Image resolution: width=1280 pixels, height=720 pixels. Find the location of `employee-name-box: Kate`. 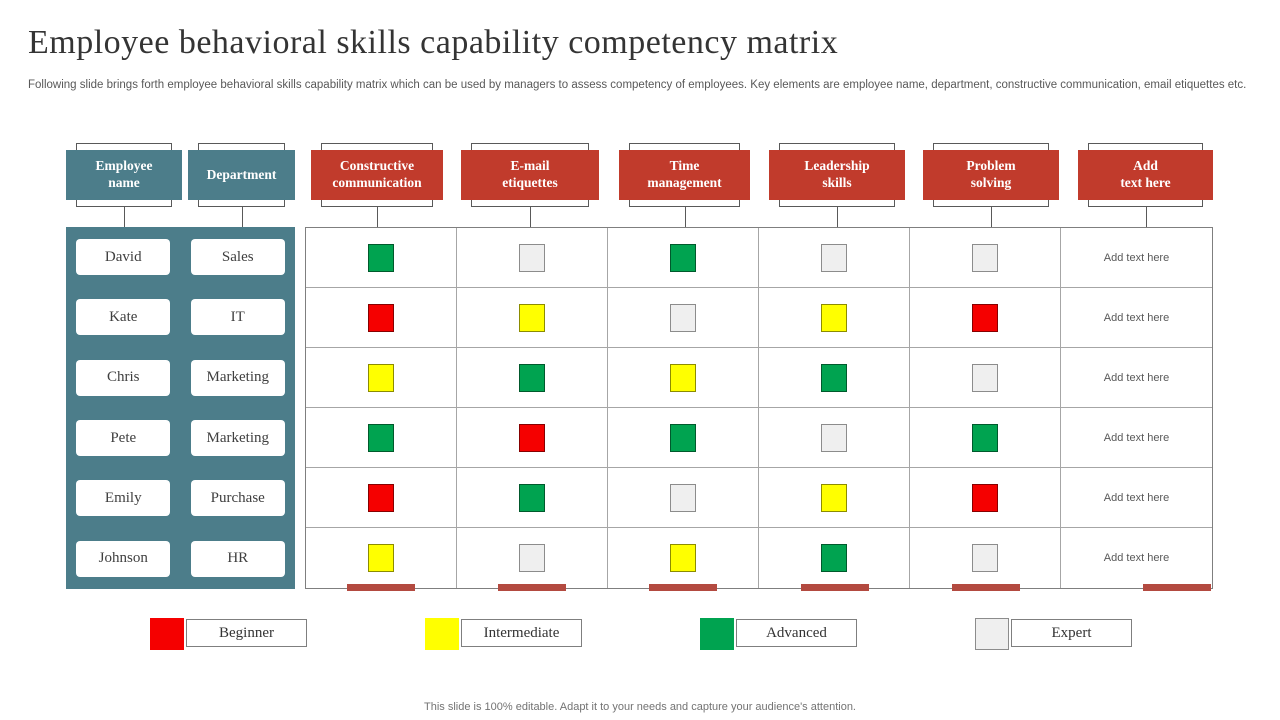

employee-name-box: Kate is located at coordinates (123, 317).